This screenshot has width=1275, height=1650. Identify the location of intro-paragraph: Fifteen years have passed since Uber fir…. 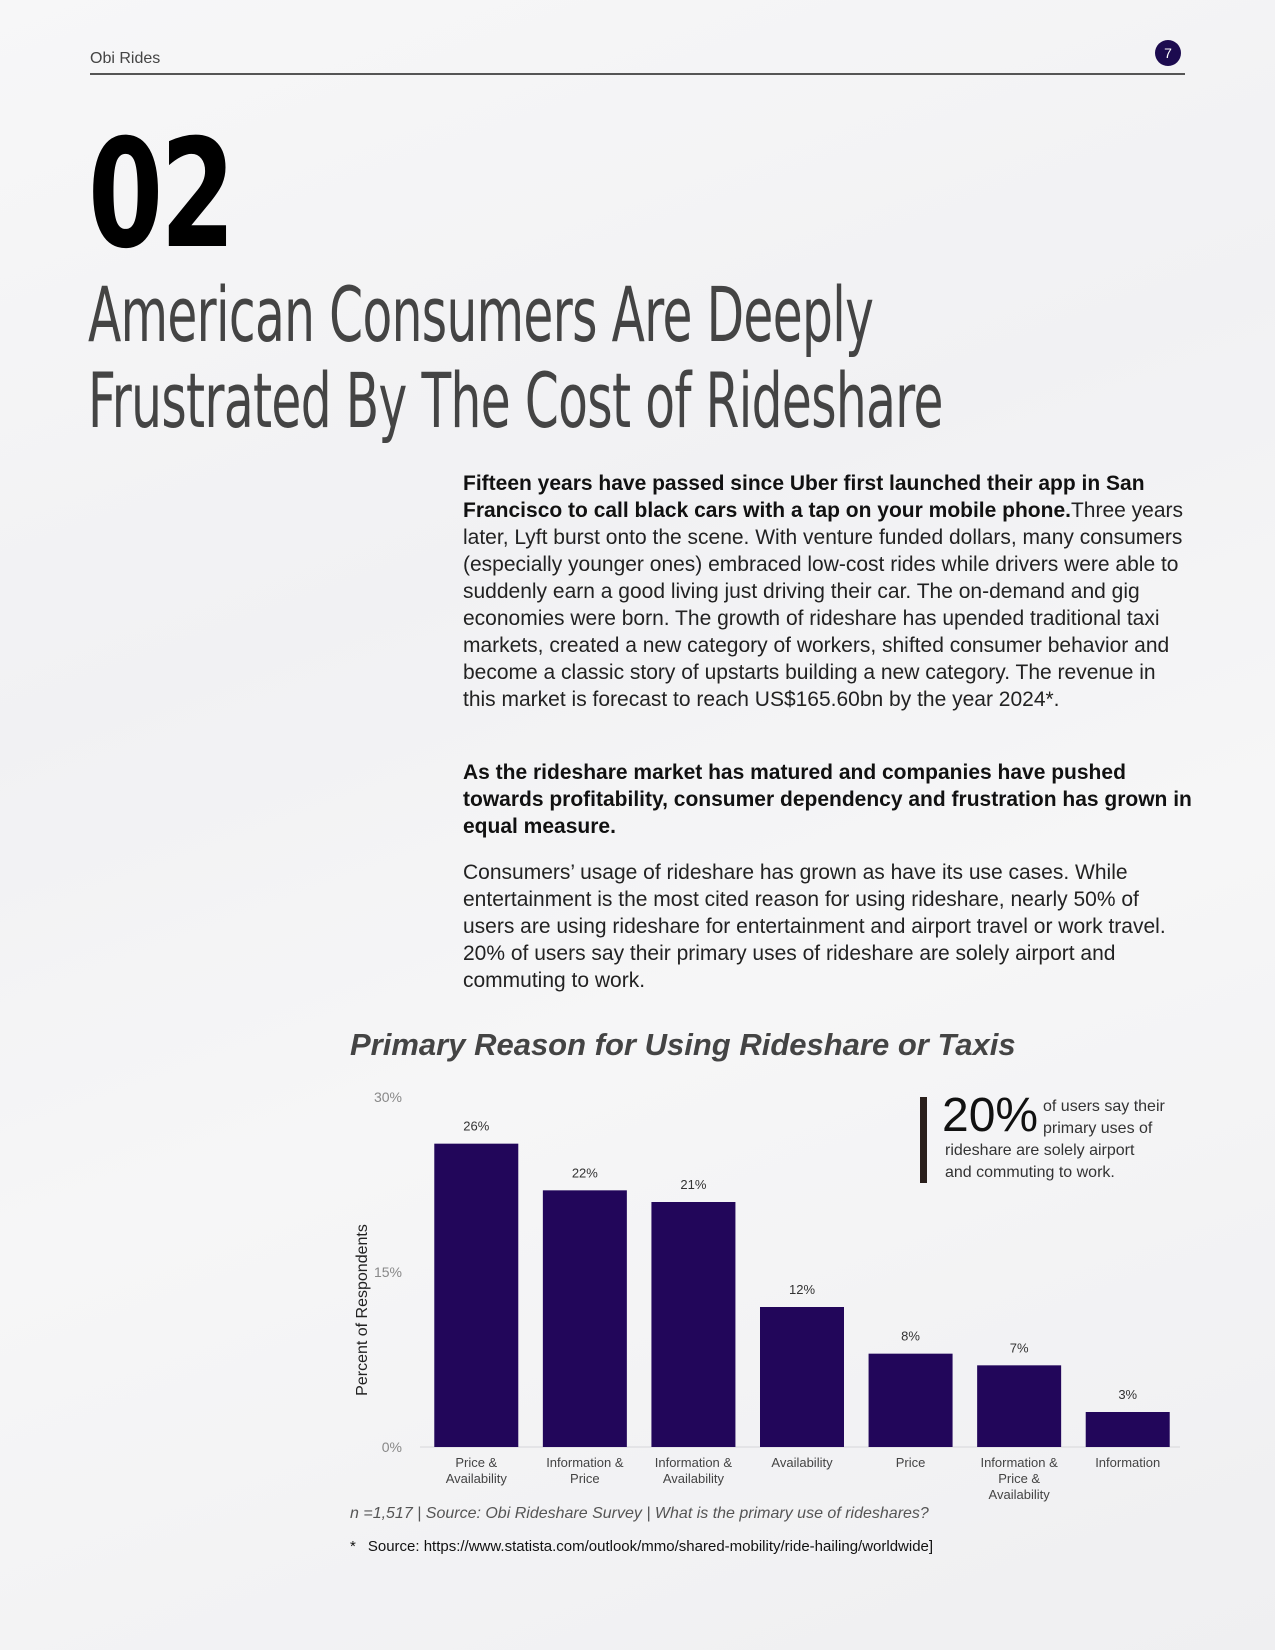
(828, 591).